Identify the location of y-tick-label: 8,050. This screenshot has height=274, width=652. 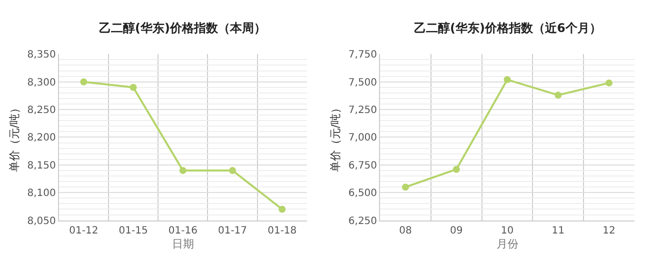
(41, 221).